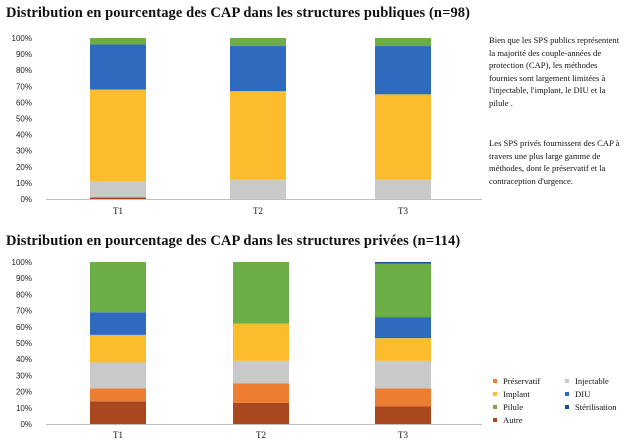 The image size is (624, 447). I want to click on legend-item-implant: Implant, so click(511, 394).